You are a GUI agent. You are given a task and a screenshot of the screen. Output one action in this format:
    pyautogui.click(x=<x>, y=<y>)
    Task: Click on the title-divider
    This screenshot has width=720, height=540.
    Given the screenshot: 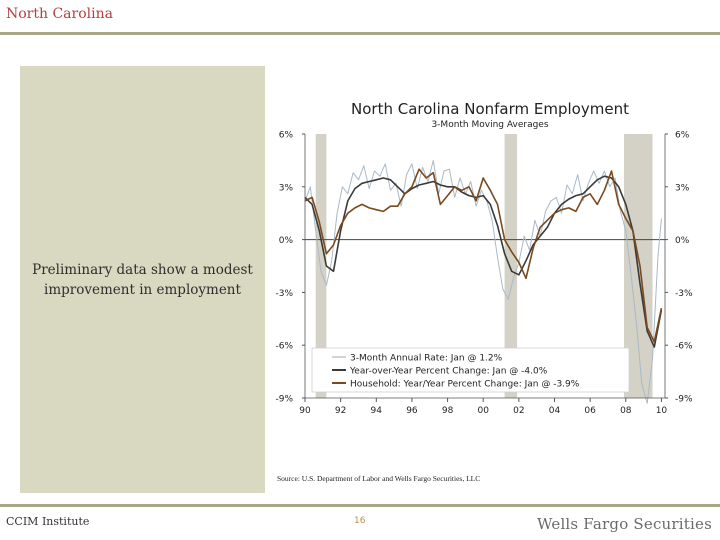 What is the action you would take?
    pyautogui.click(x=360, y=33)
    